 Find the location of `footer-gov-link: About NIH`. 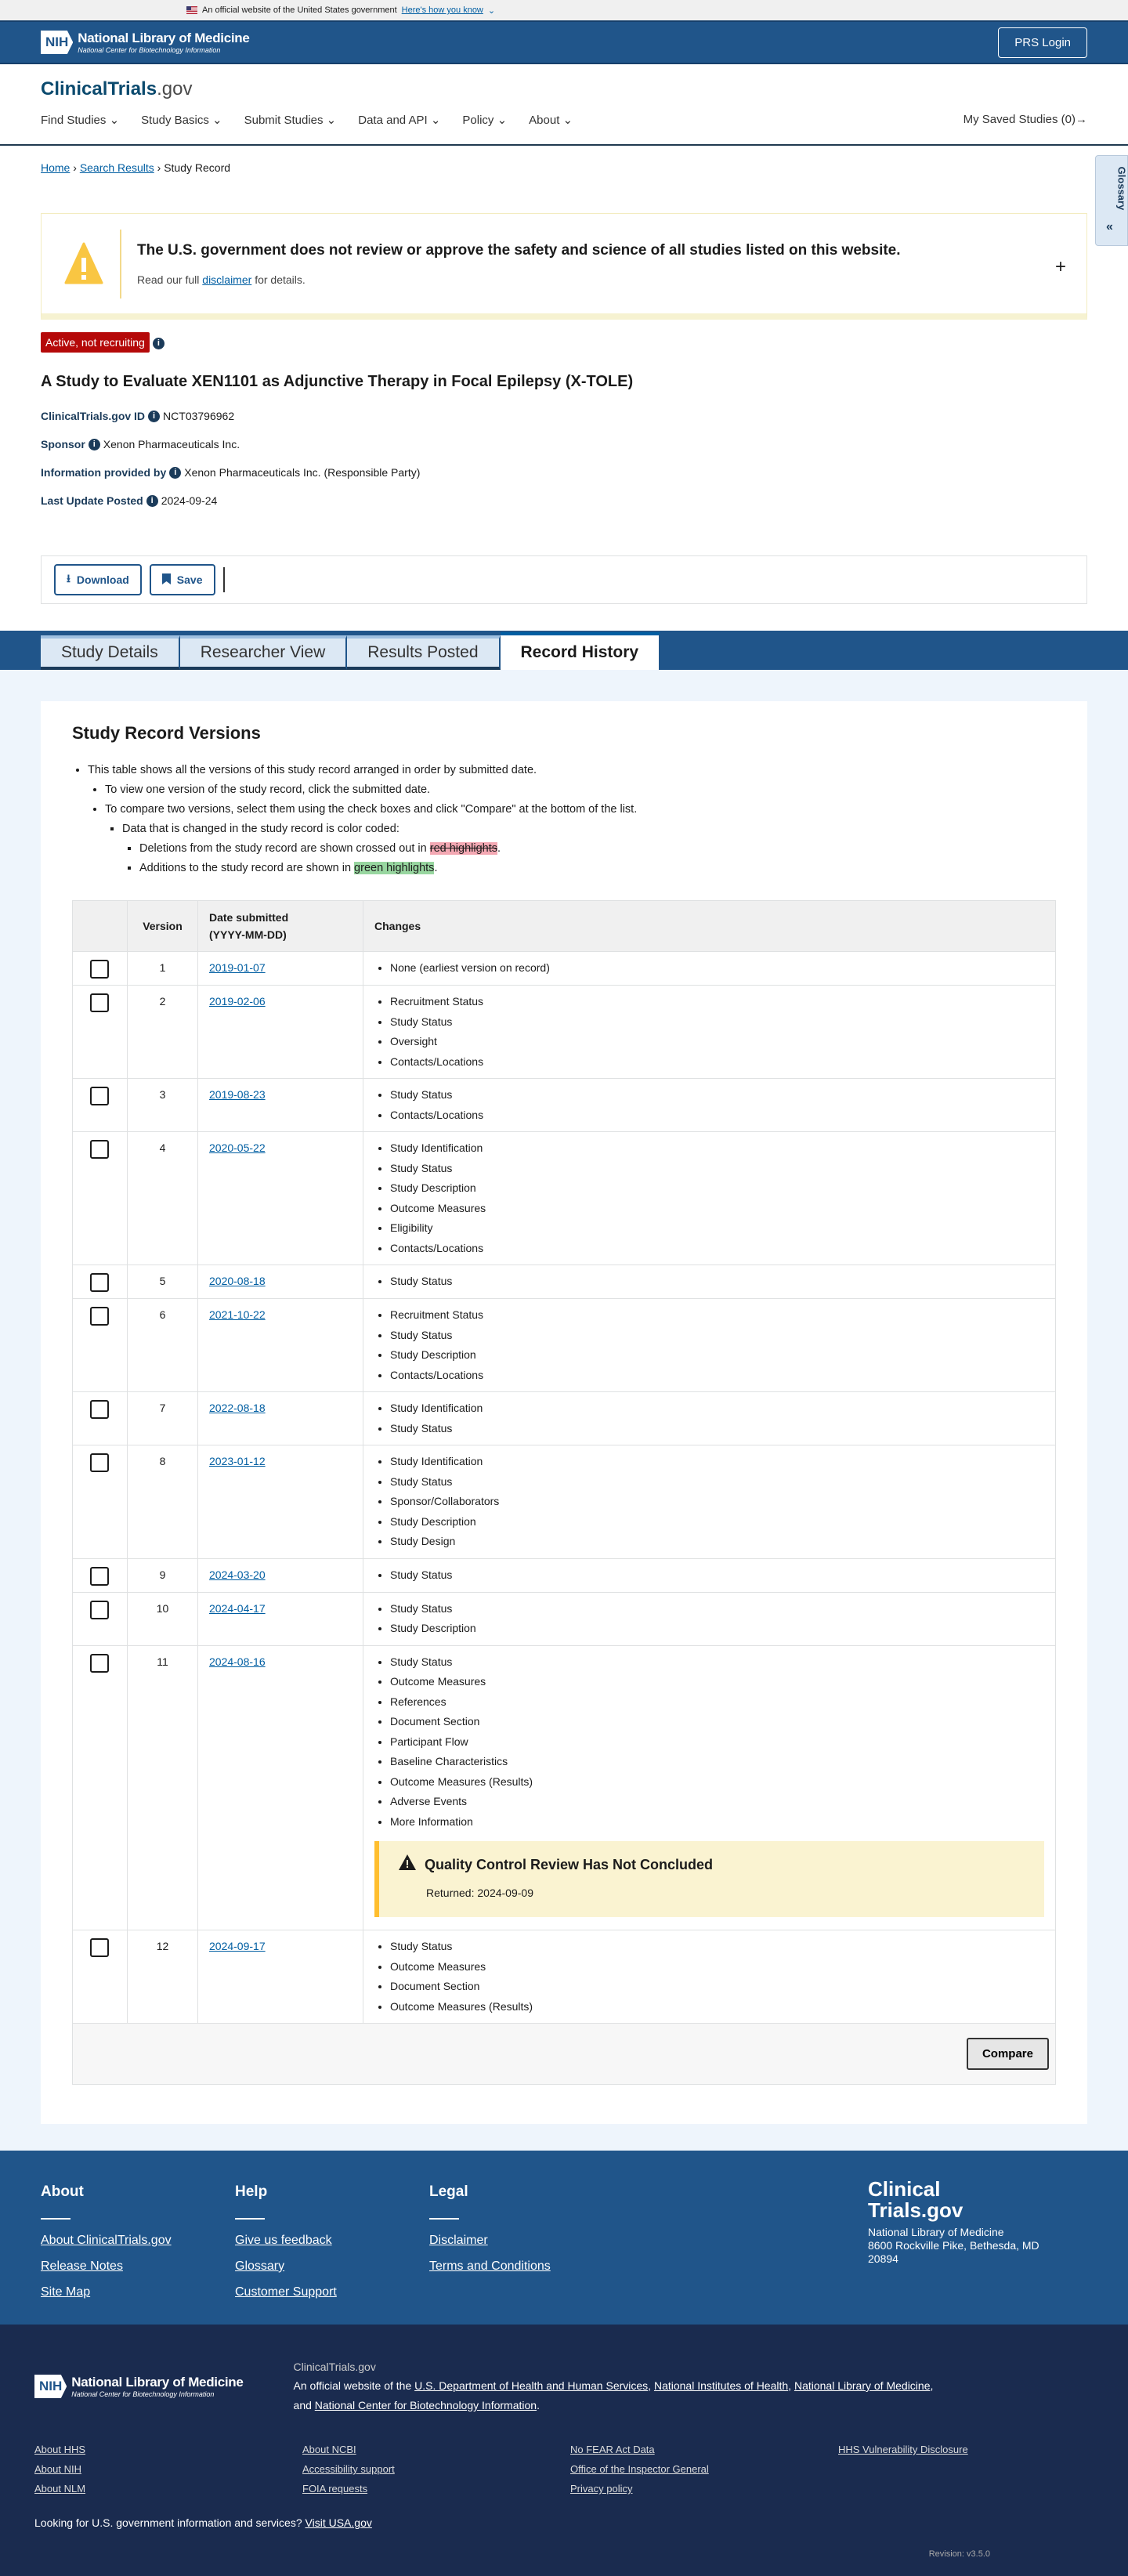

footer-gov-link: About NIH is located at coordinates (58, 2469).